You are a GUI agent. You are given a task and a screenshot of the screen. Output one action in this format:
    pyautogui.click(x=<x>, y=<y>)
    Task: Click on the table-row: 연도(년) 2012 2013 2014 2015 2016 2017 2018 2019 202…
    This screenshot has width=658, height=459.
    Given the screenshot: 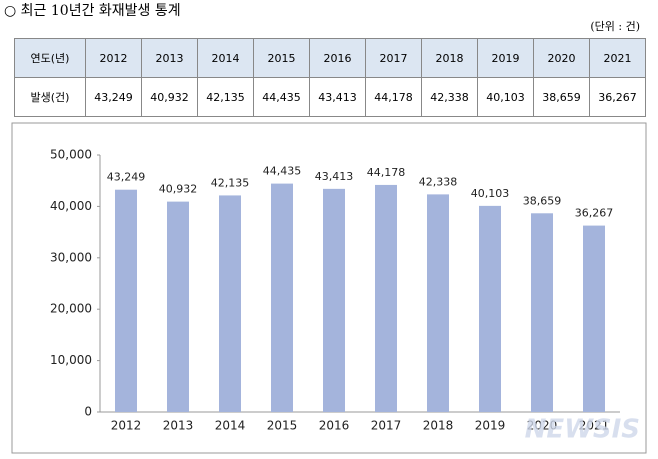 What is the action you would take?
    pyautogui.click(x=330, y=58)
    